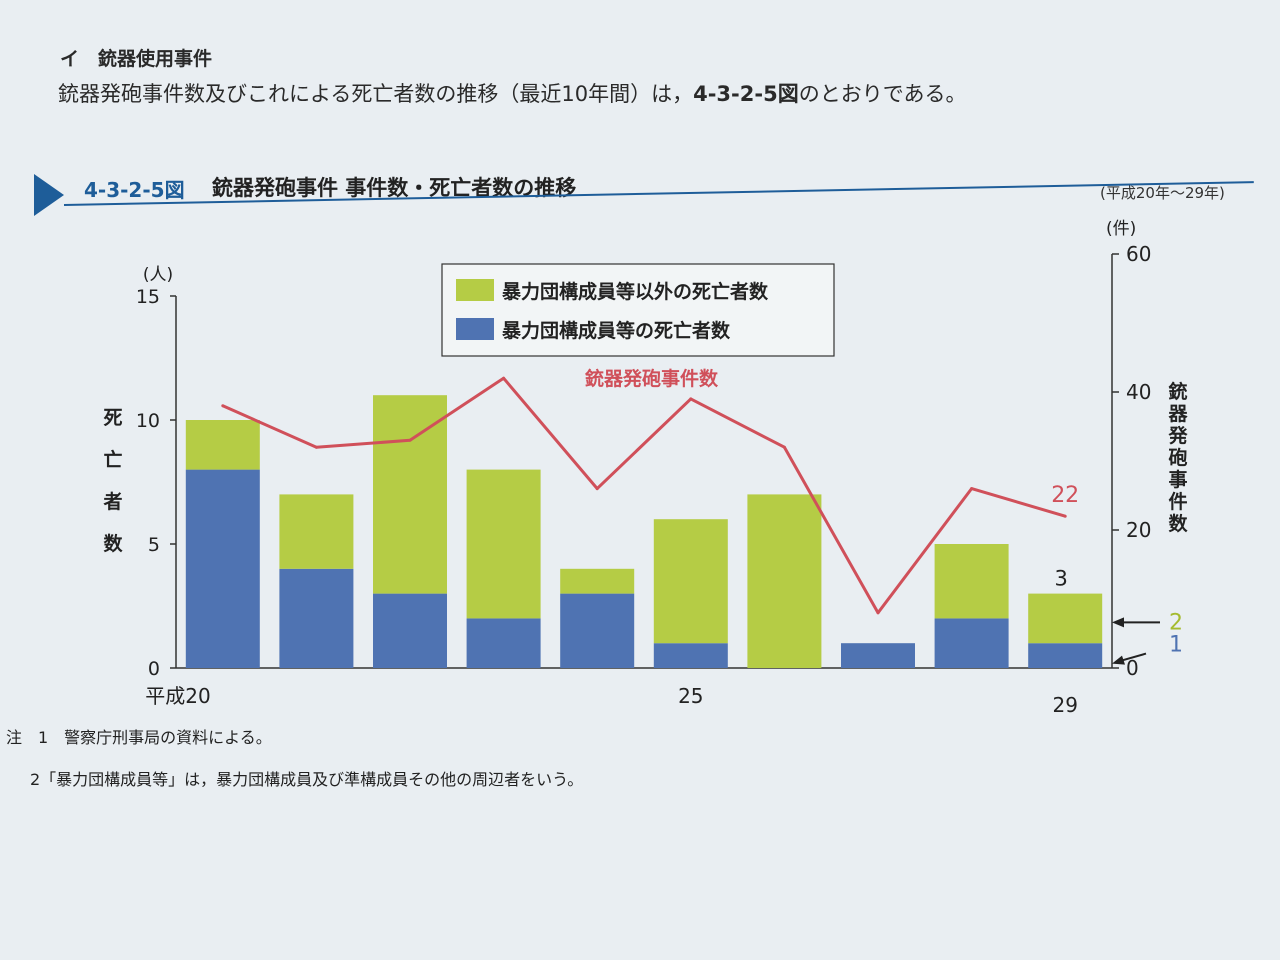 This screenshot has width=1280, height=960. Describe the element at coordinates (148, 297) in the screenshot. I see `left-tick-label: 15` at that location.